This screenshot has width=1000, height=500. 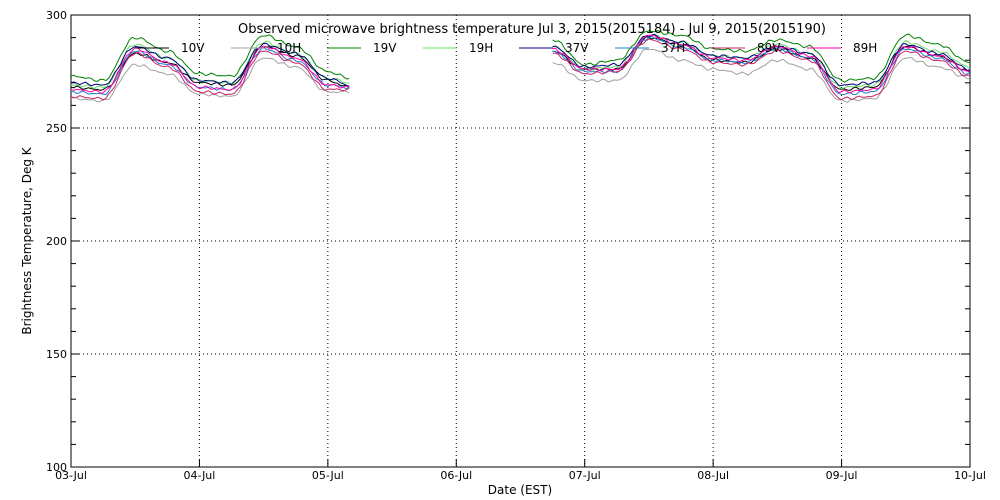 I want to click on series-line-89H, so click(x=520, y=64).